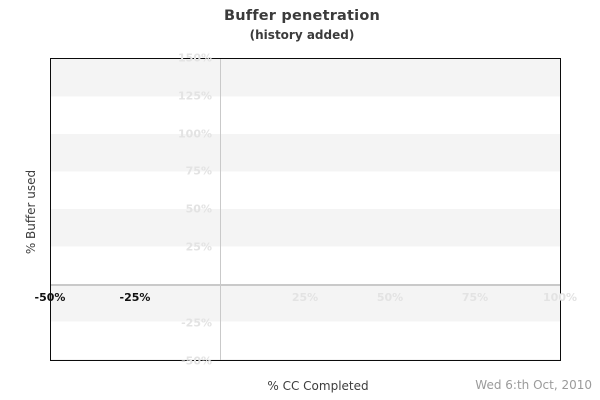 This screenshot has width=600, height=400. I want to click on zero-x-gridline, so click(220, 209).